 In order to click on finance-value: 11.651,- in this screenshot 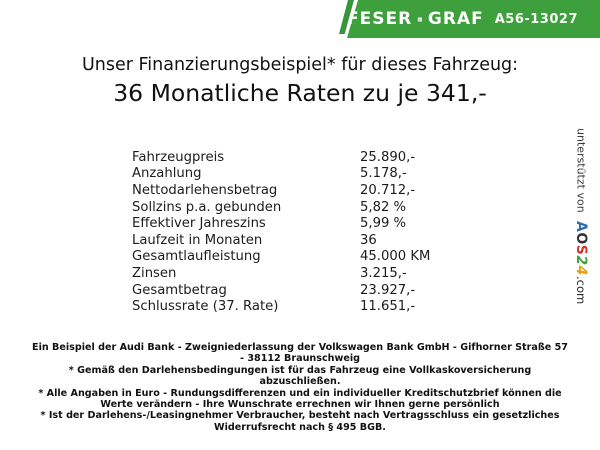, I will do `click(388, 307)`.